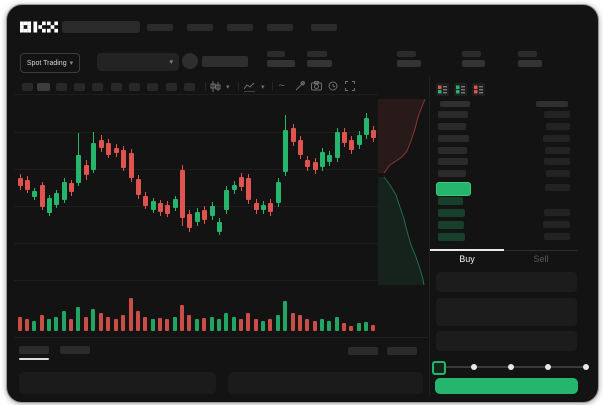 This screenshot has height=405, width=603. Describe the element at coordinates (101, 27) in the screenshot. I see `search-input` at that location.